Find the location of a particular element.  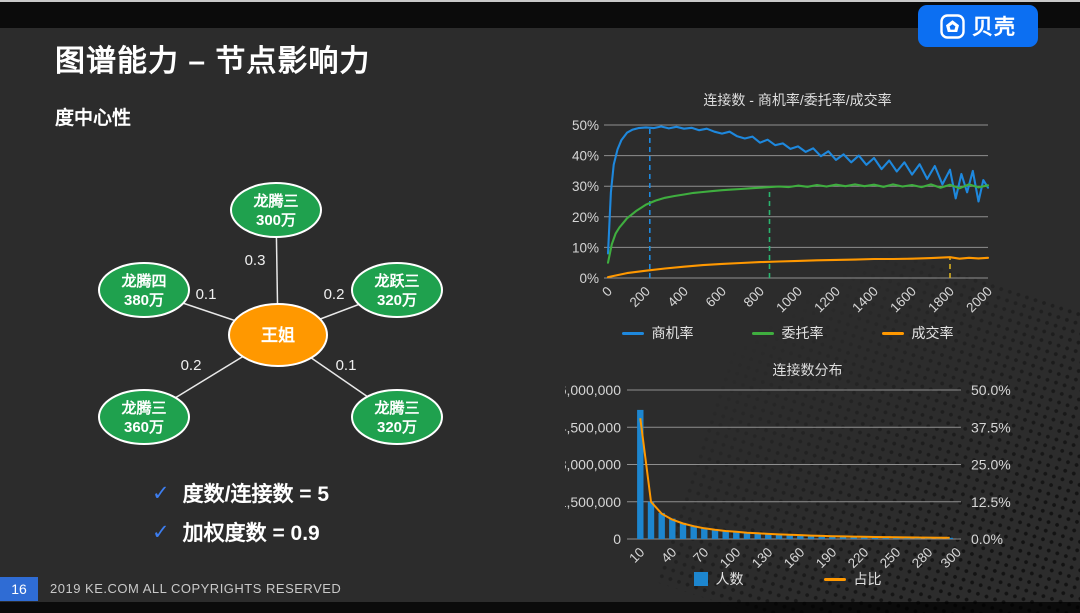

line-chart-legend: 商机率 委托率 成交率 is located at coordinates (787, 333).